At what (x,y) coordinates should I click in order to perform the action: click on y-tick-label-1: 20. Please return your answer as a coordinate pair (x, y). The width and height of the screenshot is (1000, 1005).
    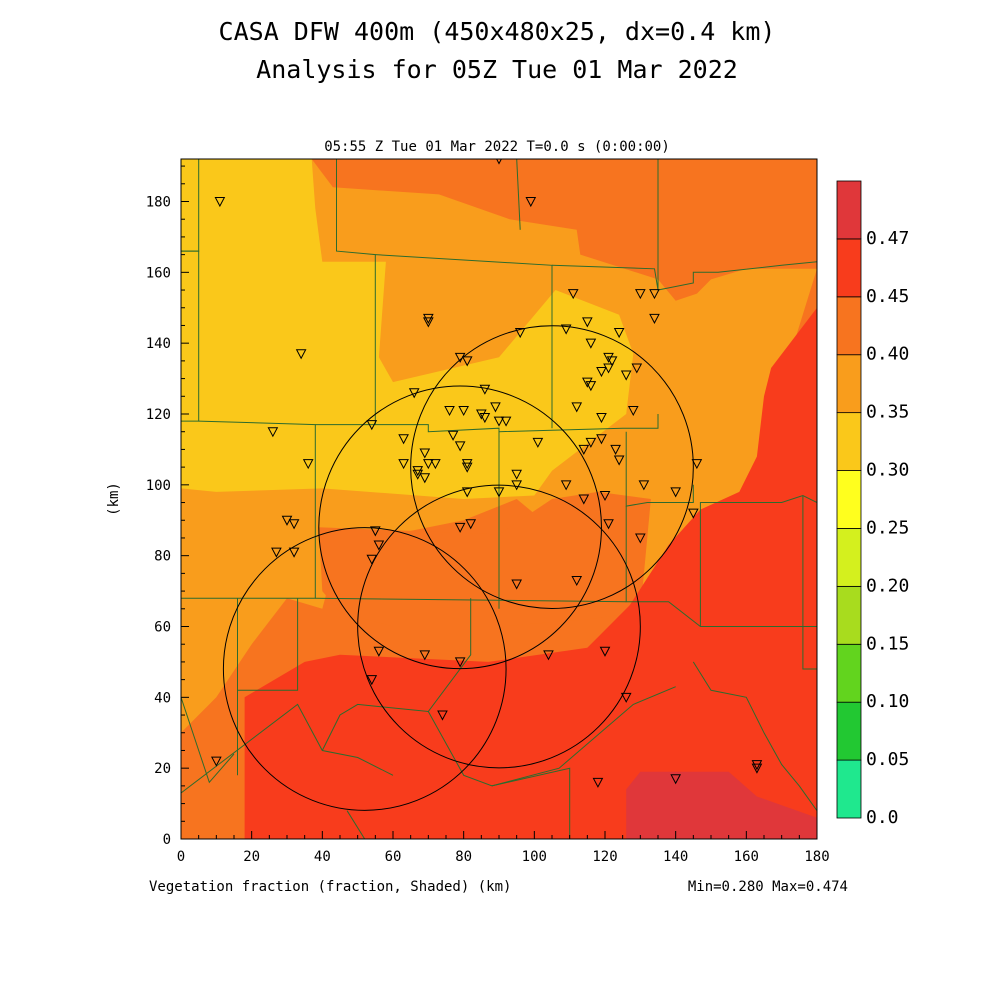
    Looking at the image, I should click on (162, 769).